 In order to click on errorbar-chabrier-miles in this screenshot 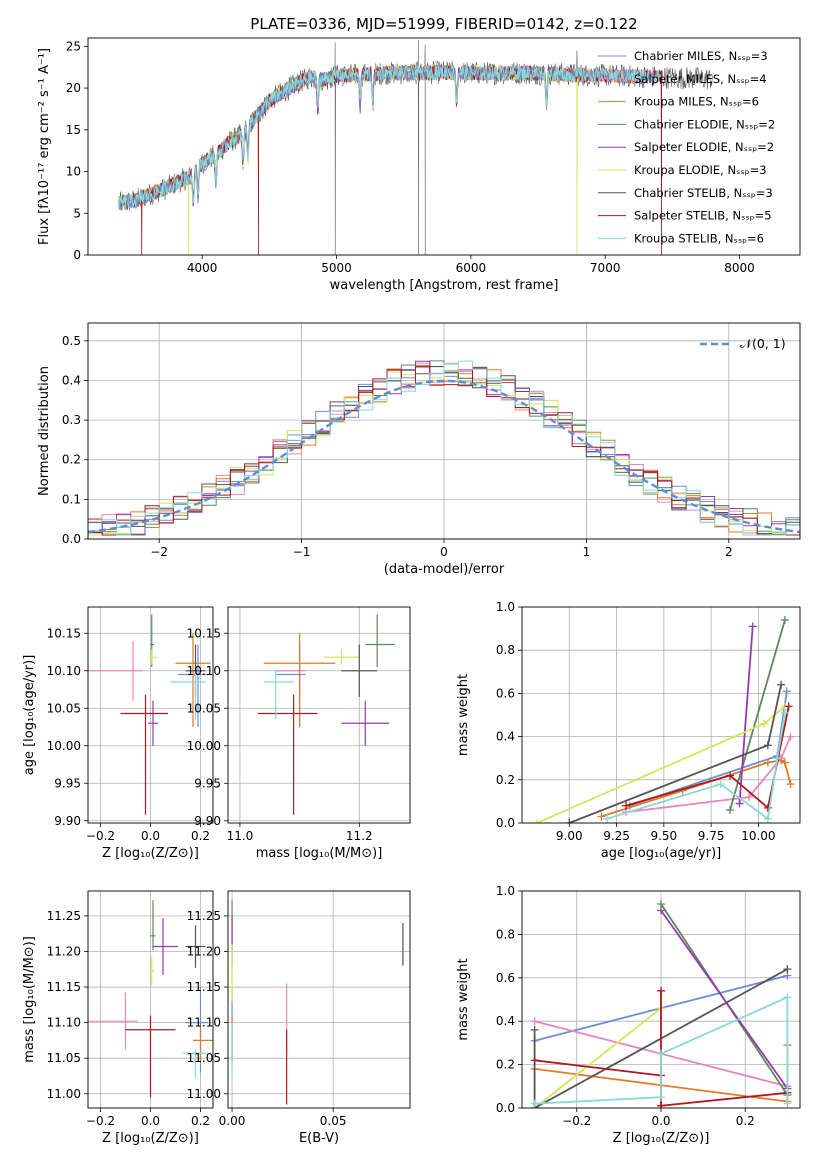, I will do `click(290, 685)`.